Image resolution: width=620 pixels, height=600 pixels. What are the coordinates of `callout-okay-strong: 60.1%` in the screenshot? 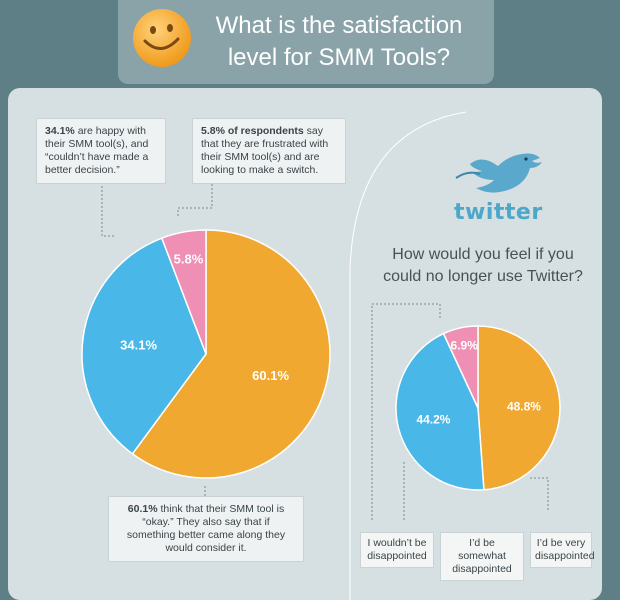 It's located at (142, 509).